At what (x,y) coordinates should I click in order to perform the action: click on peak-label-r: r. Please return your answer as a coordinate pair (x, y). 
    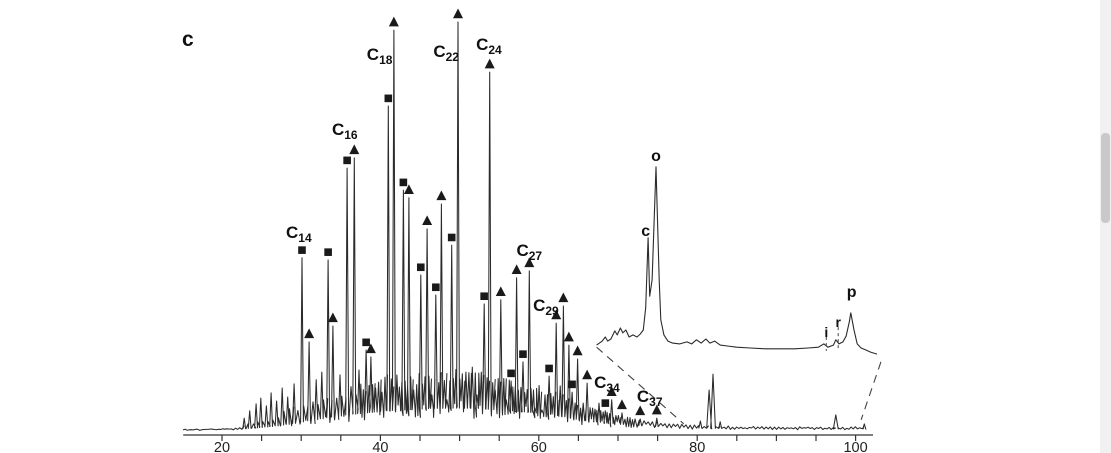
    Looking at the image, I should click on (838, 322).